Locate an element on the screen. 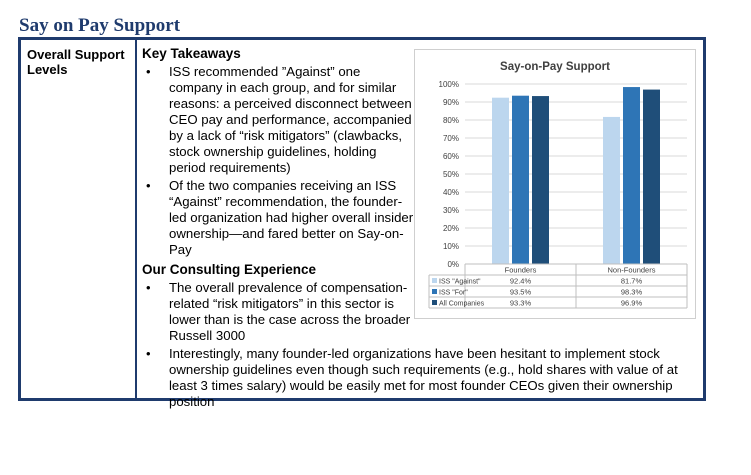 This screenshot has height=475, width=751. data-value-label: 98.3% is located at coordinates (632, 292).